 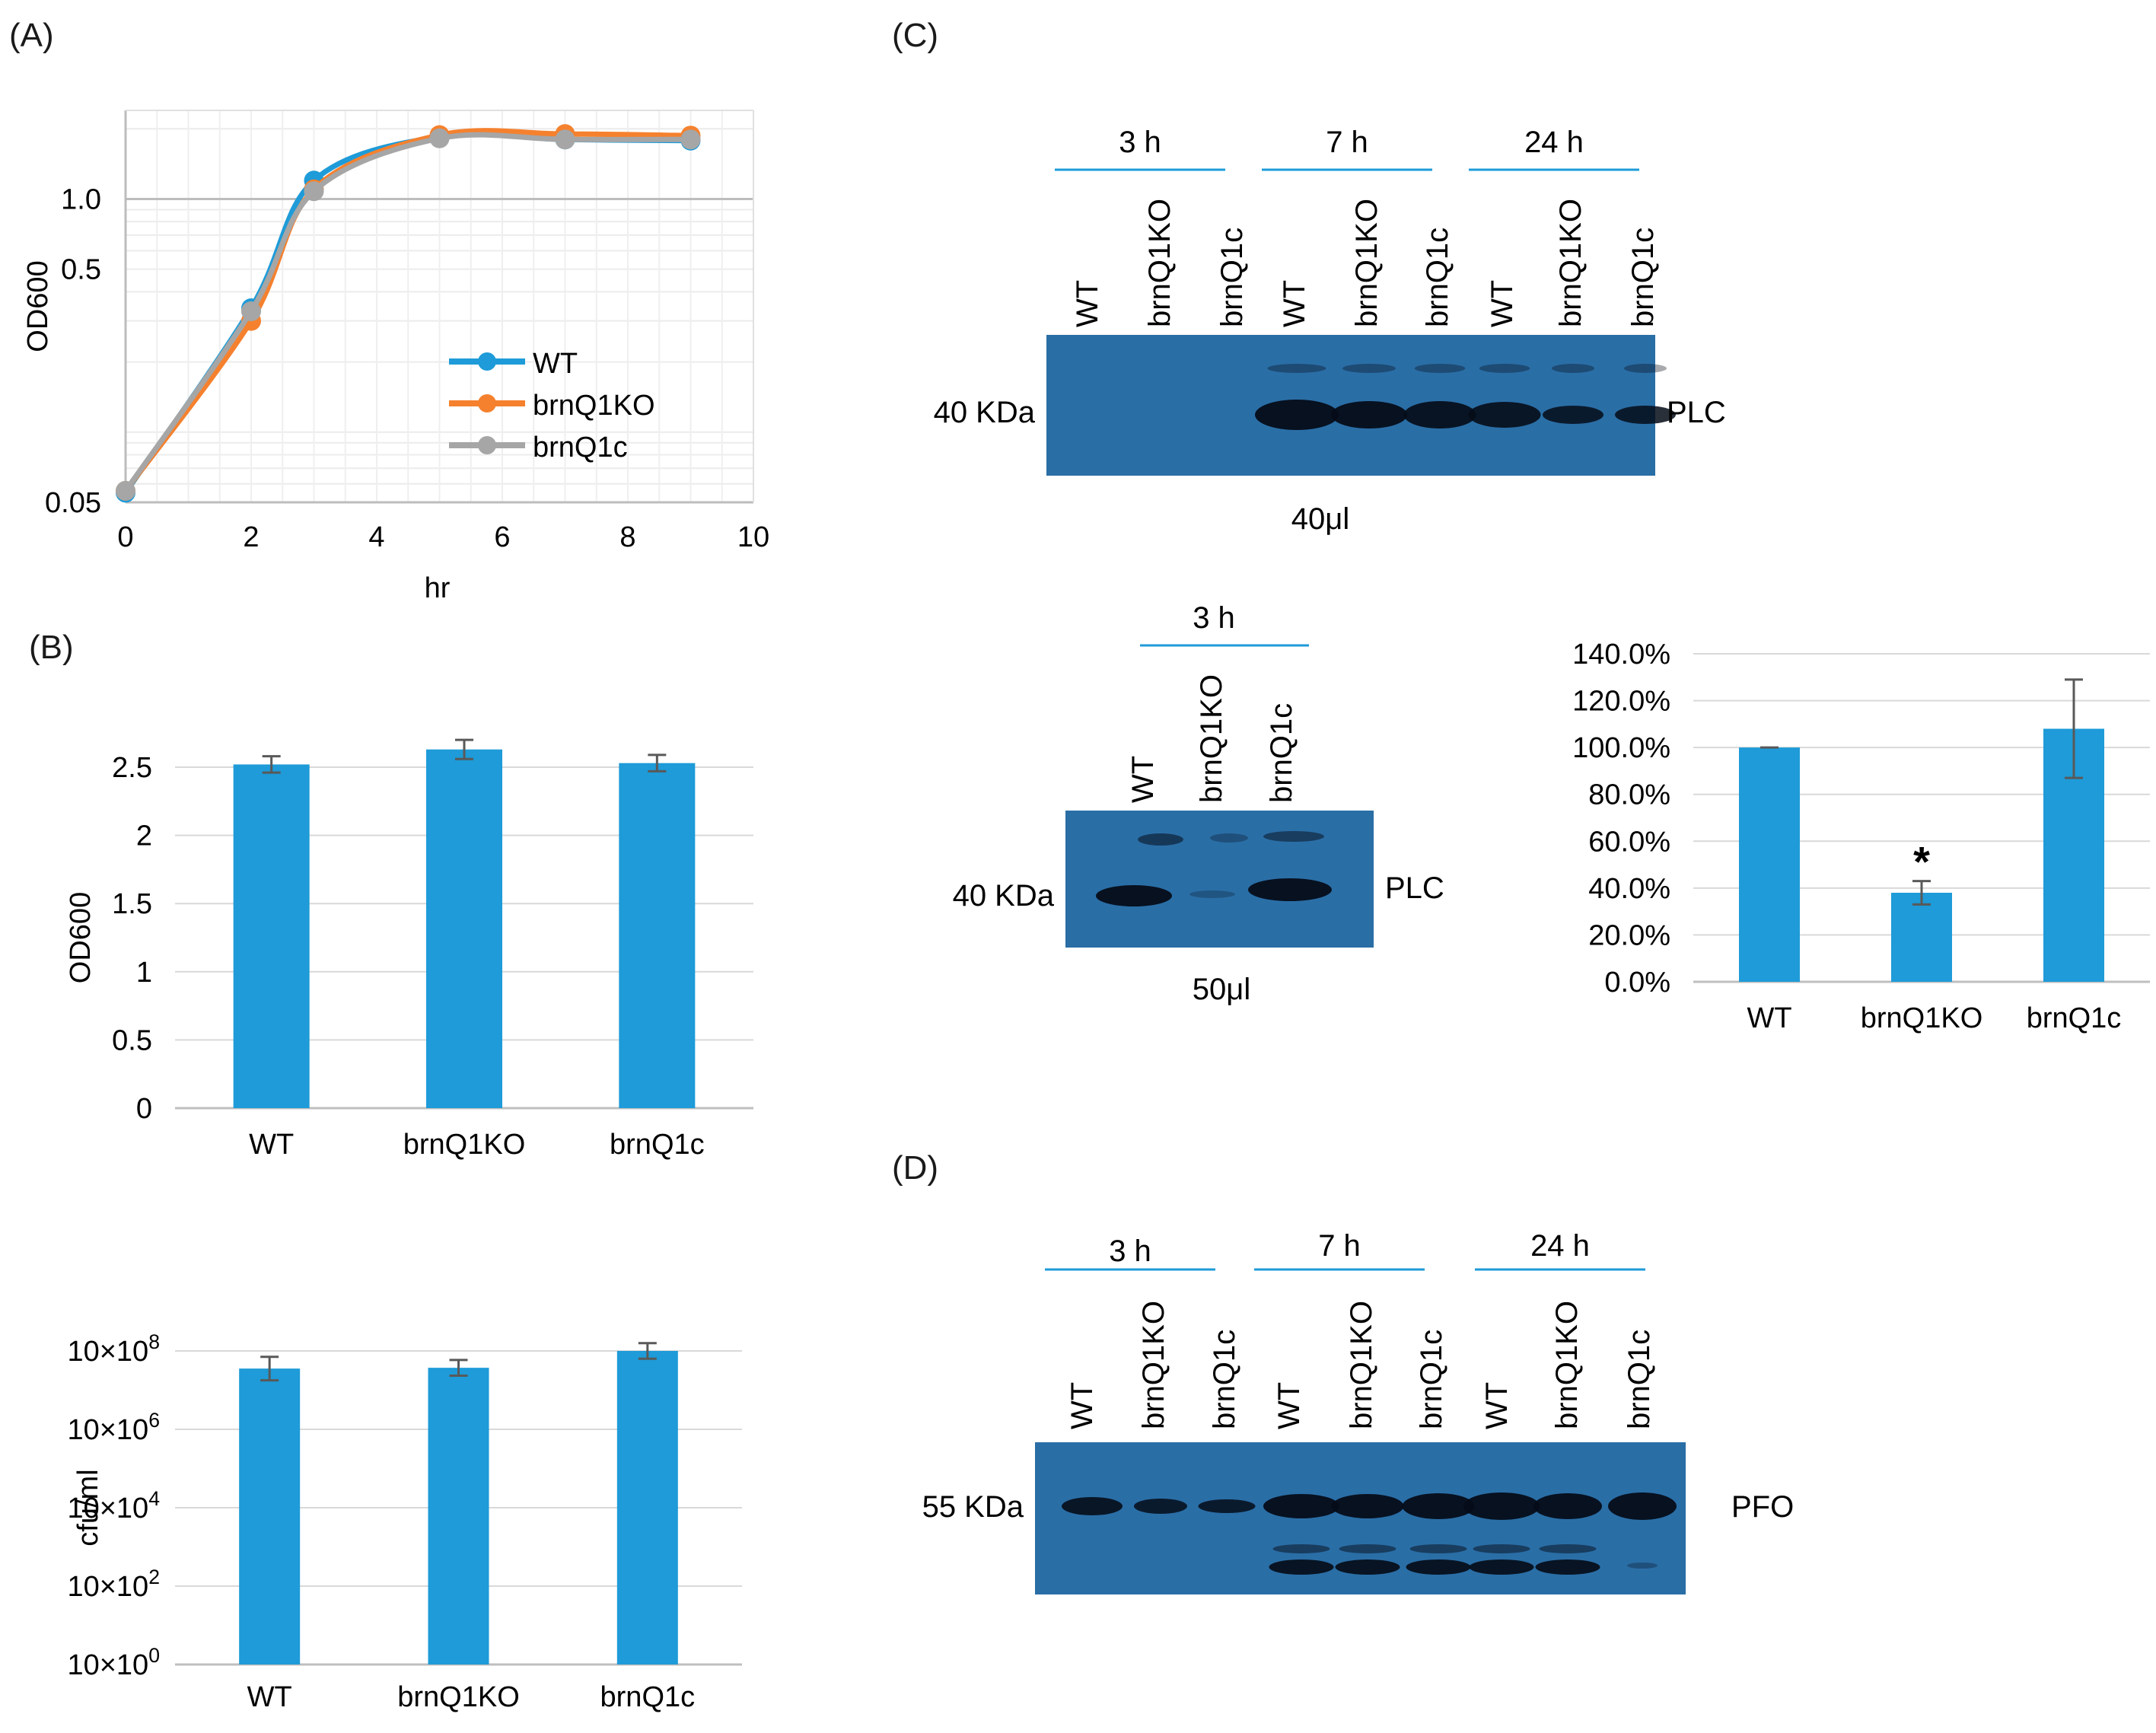 I want to click on tick-exponent: 8, so click(x=154, y=1341).